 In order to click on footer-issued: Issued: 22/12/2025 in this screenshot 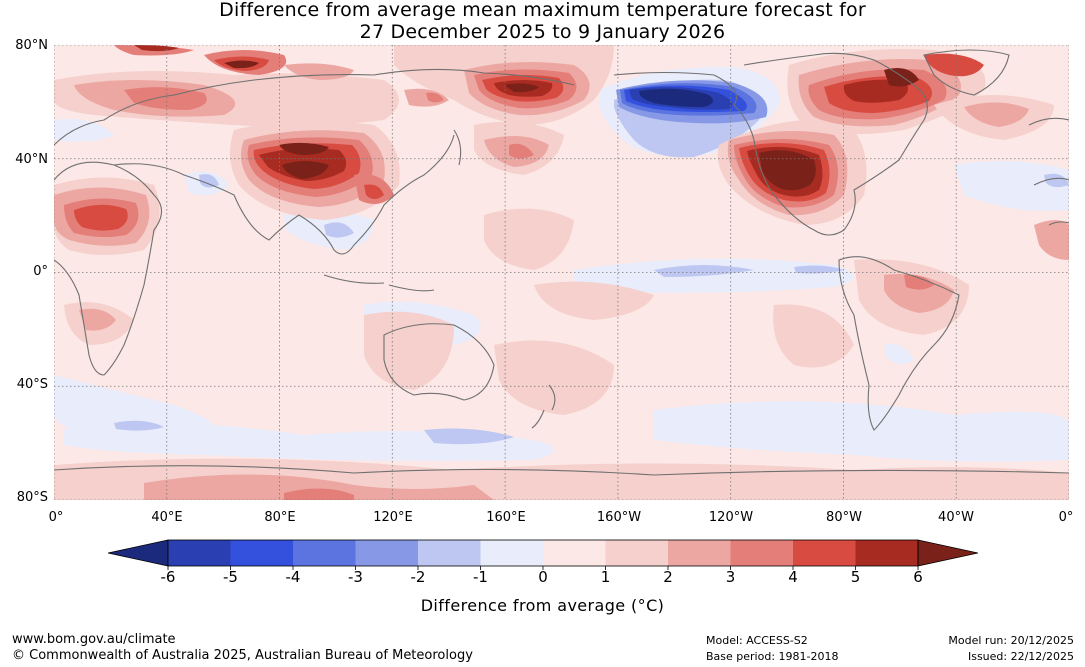, I will do `click(1020, 656)`.